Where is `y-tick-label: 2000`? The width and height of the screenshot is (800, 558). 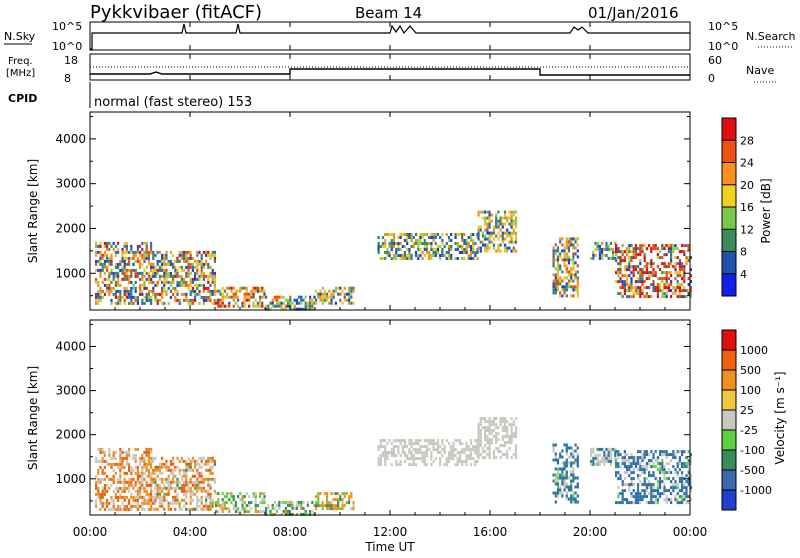 y-tick-label: 2000 is located at coordinates (70, 228).